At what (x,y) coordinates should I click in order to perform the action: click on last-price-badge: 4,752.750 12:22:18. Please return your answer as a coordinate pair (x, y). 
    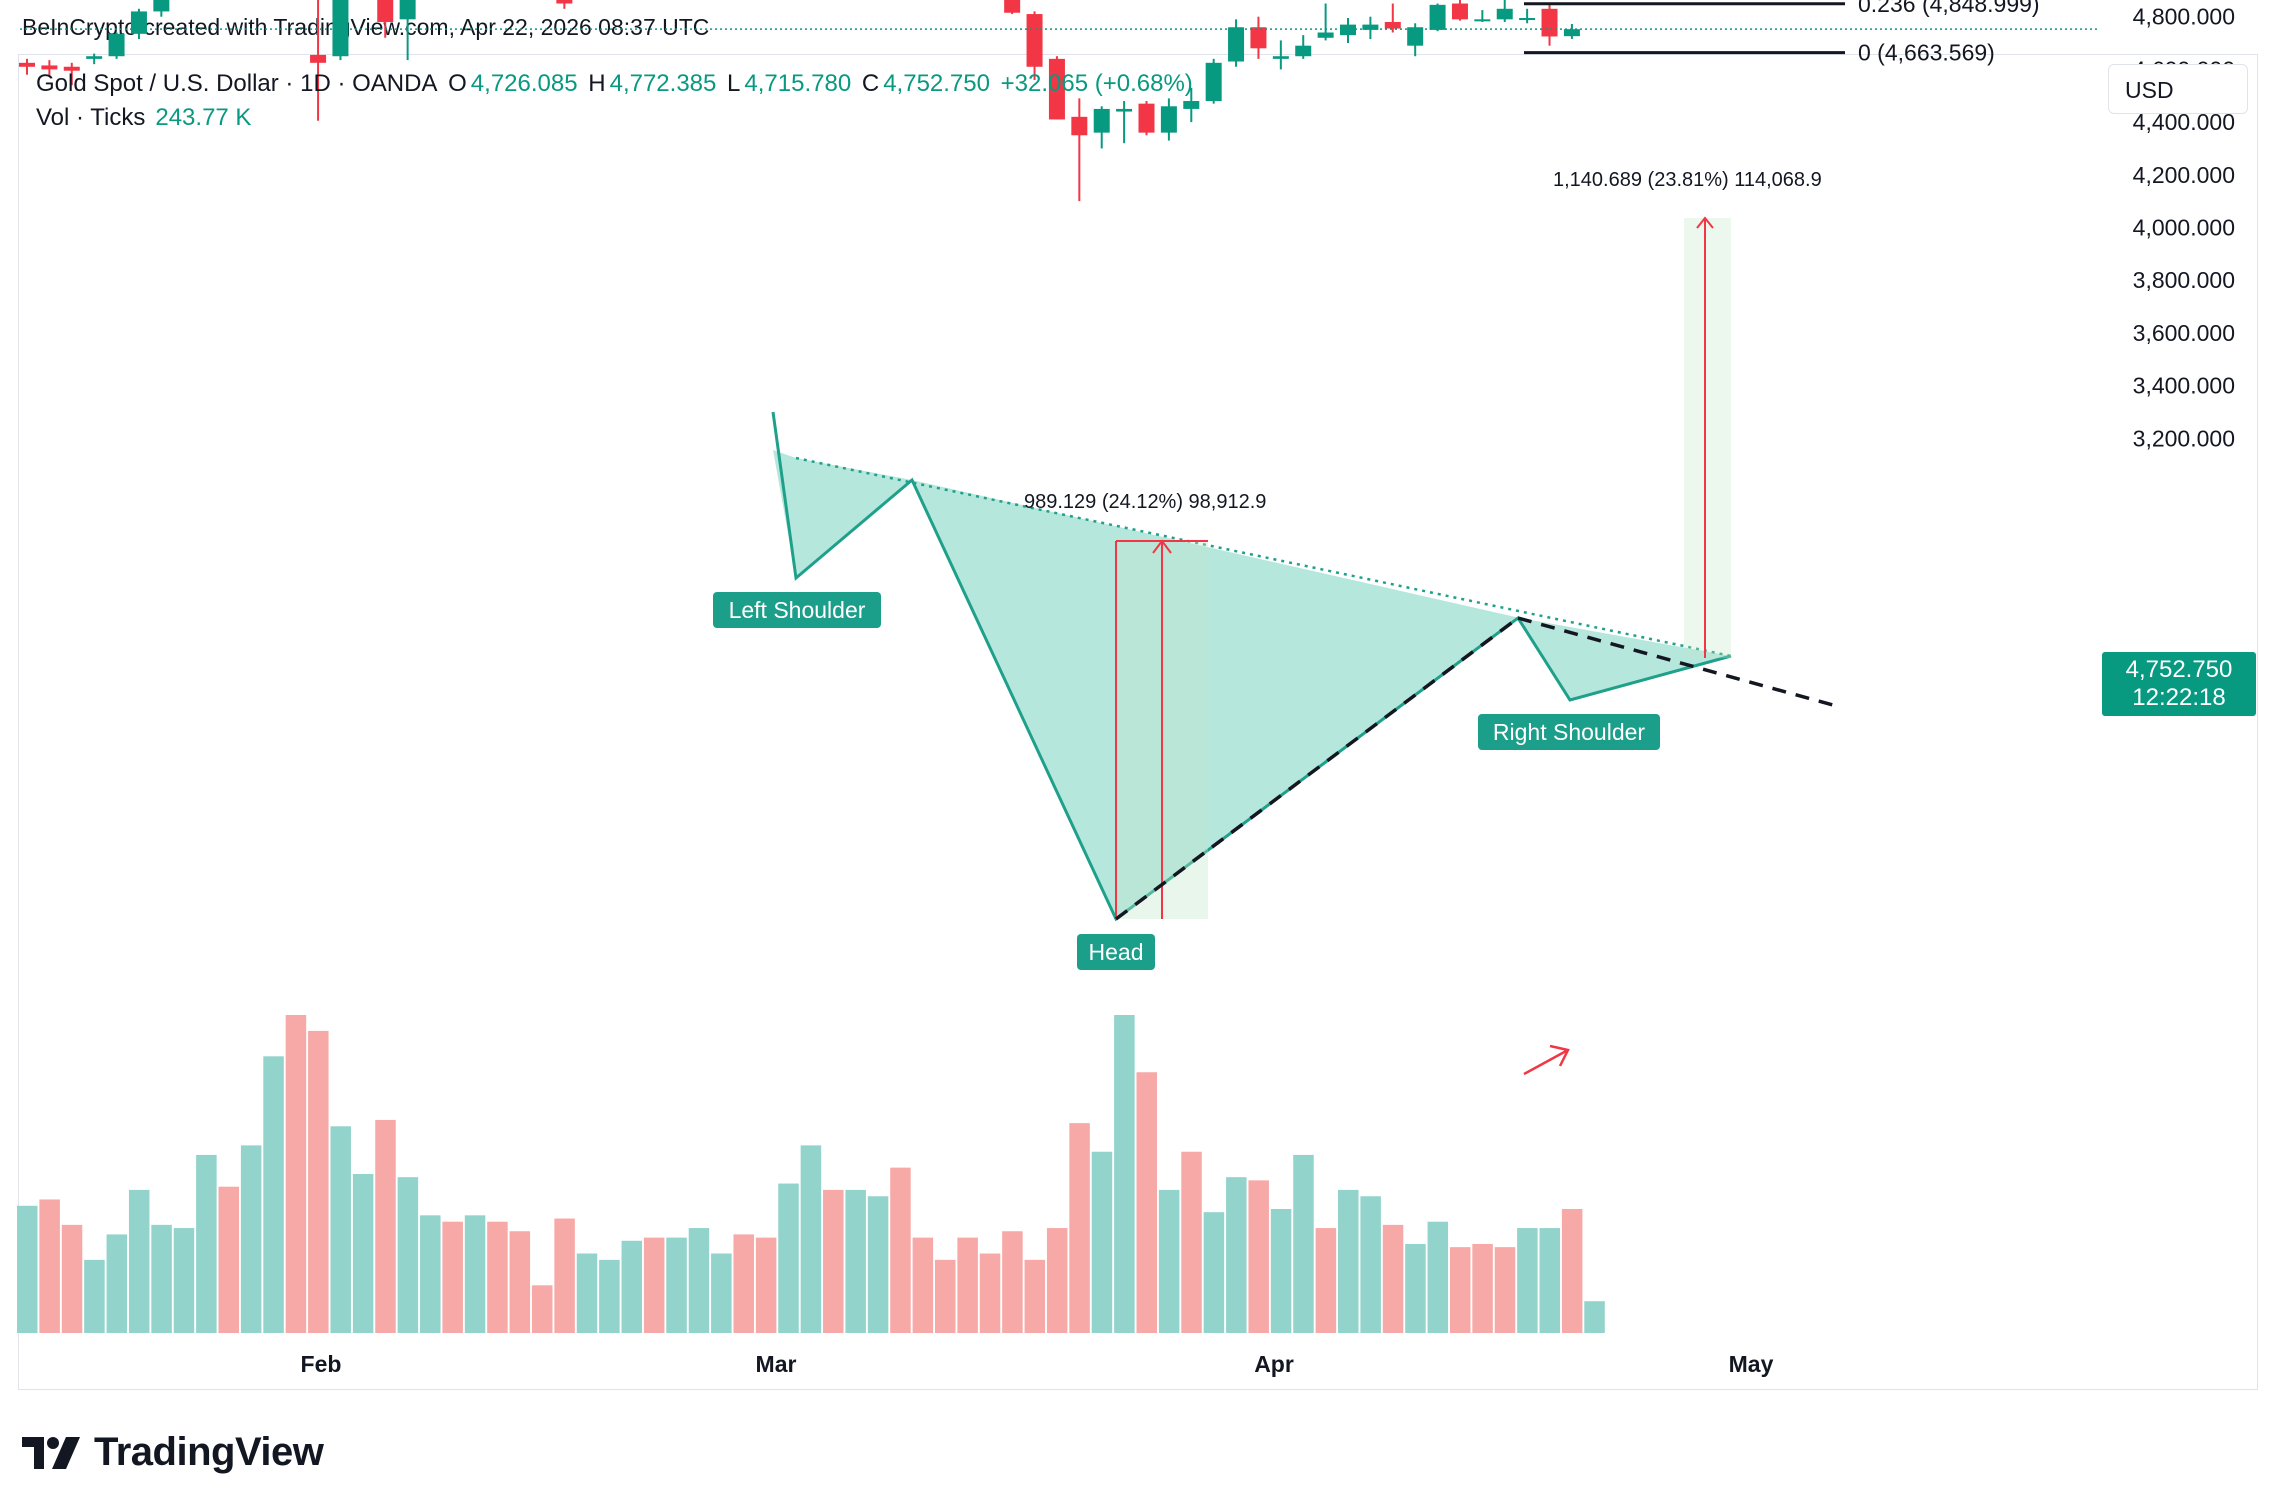
    Looking at the image, I should click on (2179, 684).